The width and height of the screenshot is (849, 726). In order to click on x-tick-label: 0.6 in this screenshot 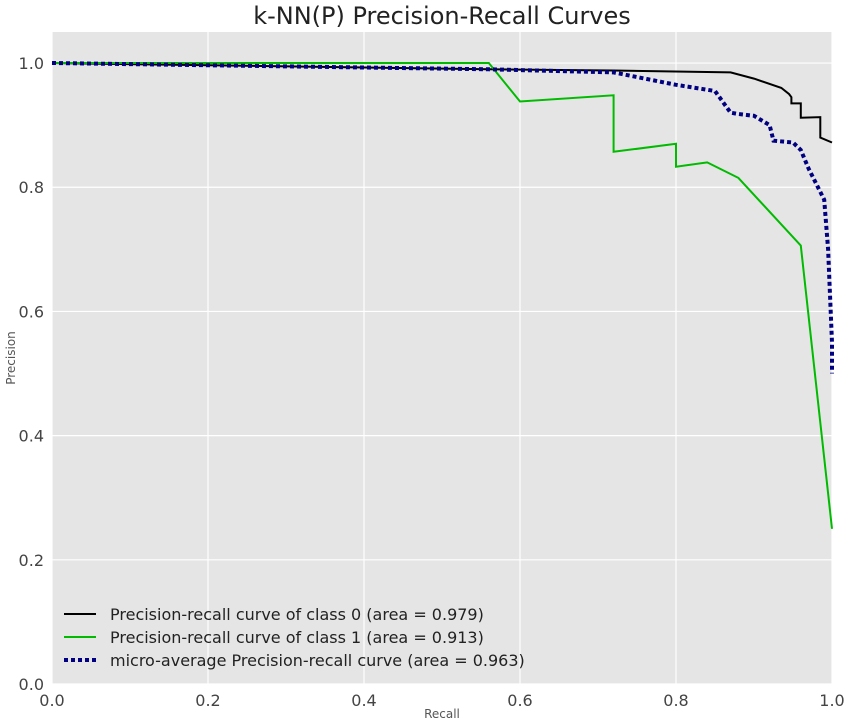, I will do `click(519, 700)`.